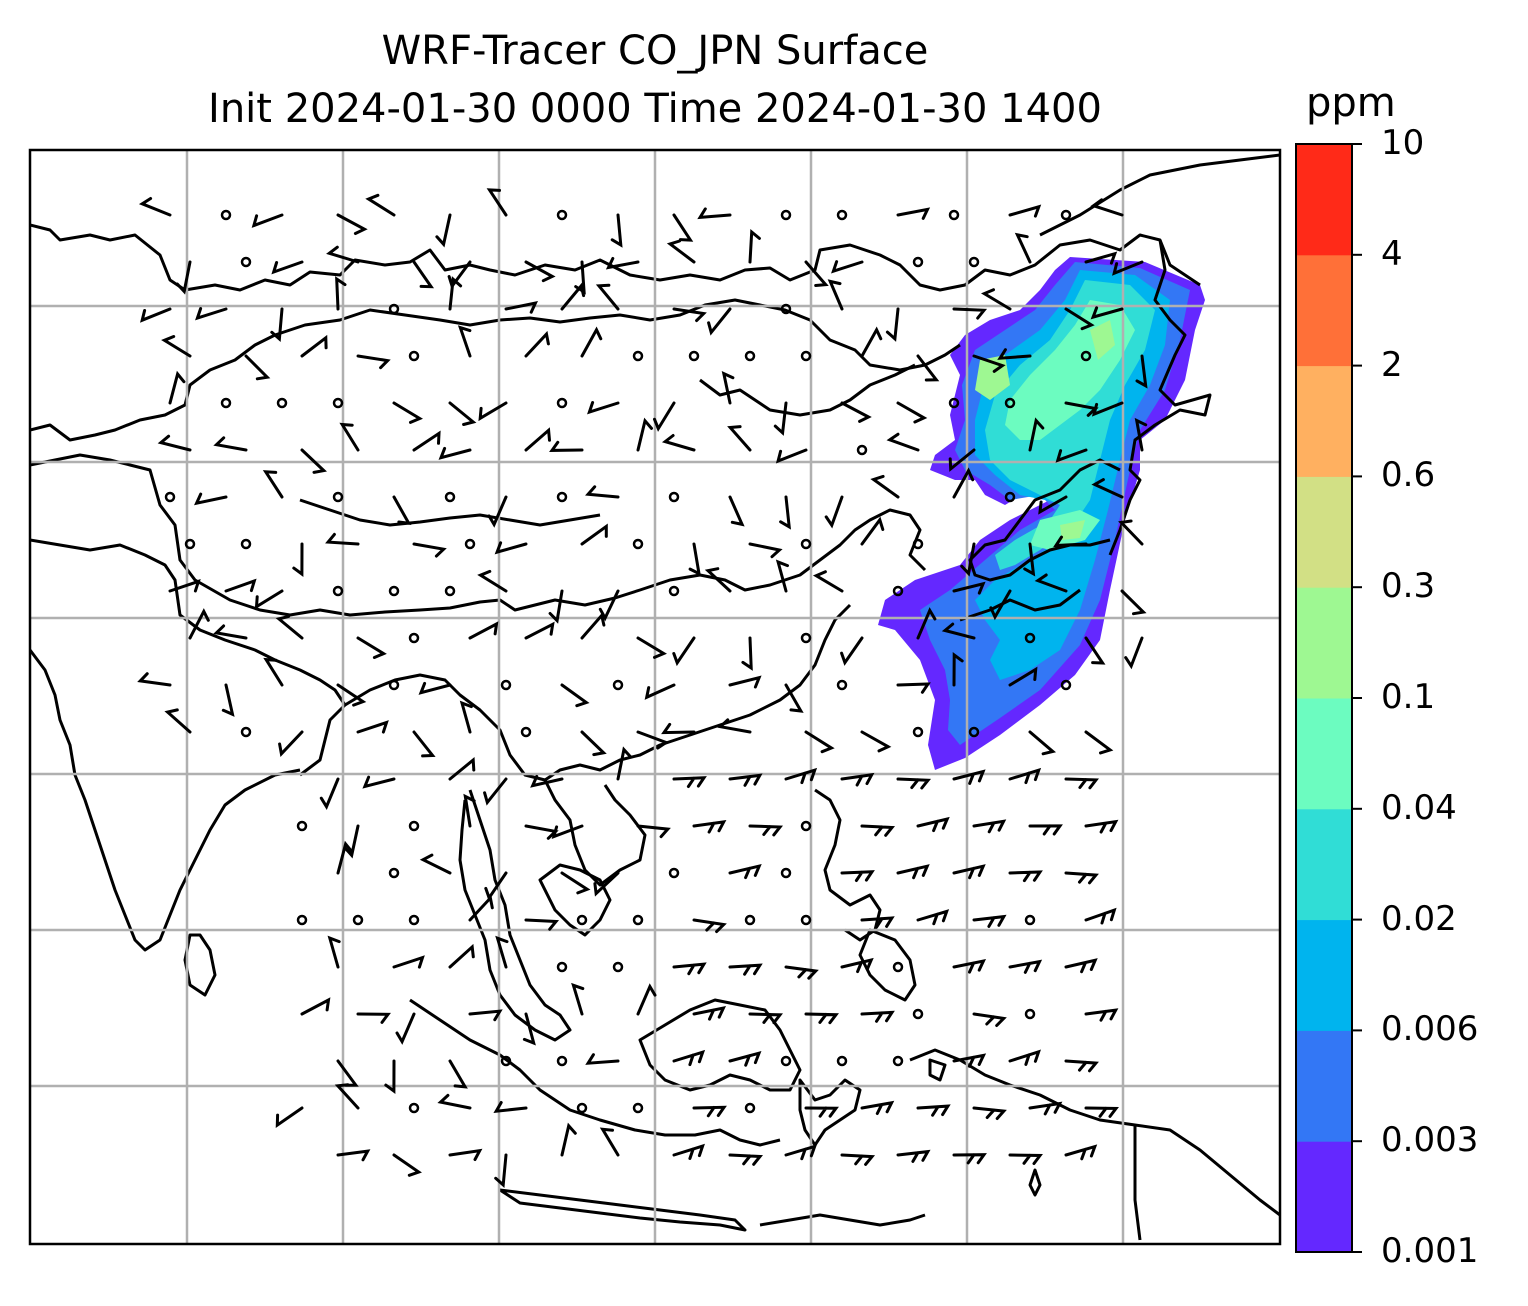  I want to click on colorbar, so click(1329, 698).